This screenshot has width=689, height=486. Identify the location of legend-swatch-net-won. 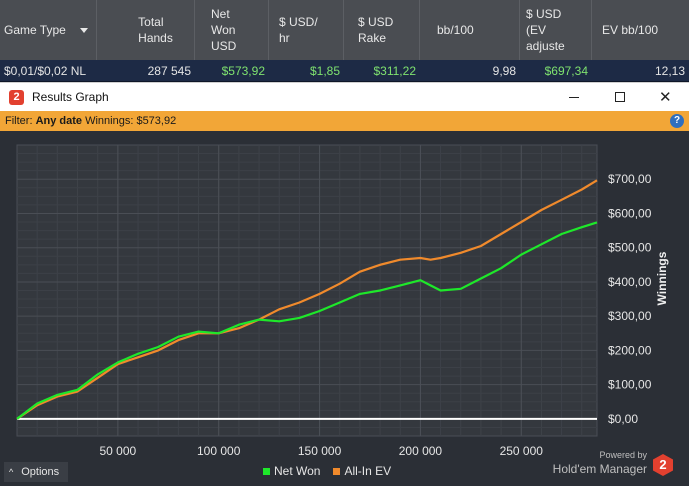
(266, 471).